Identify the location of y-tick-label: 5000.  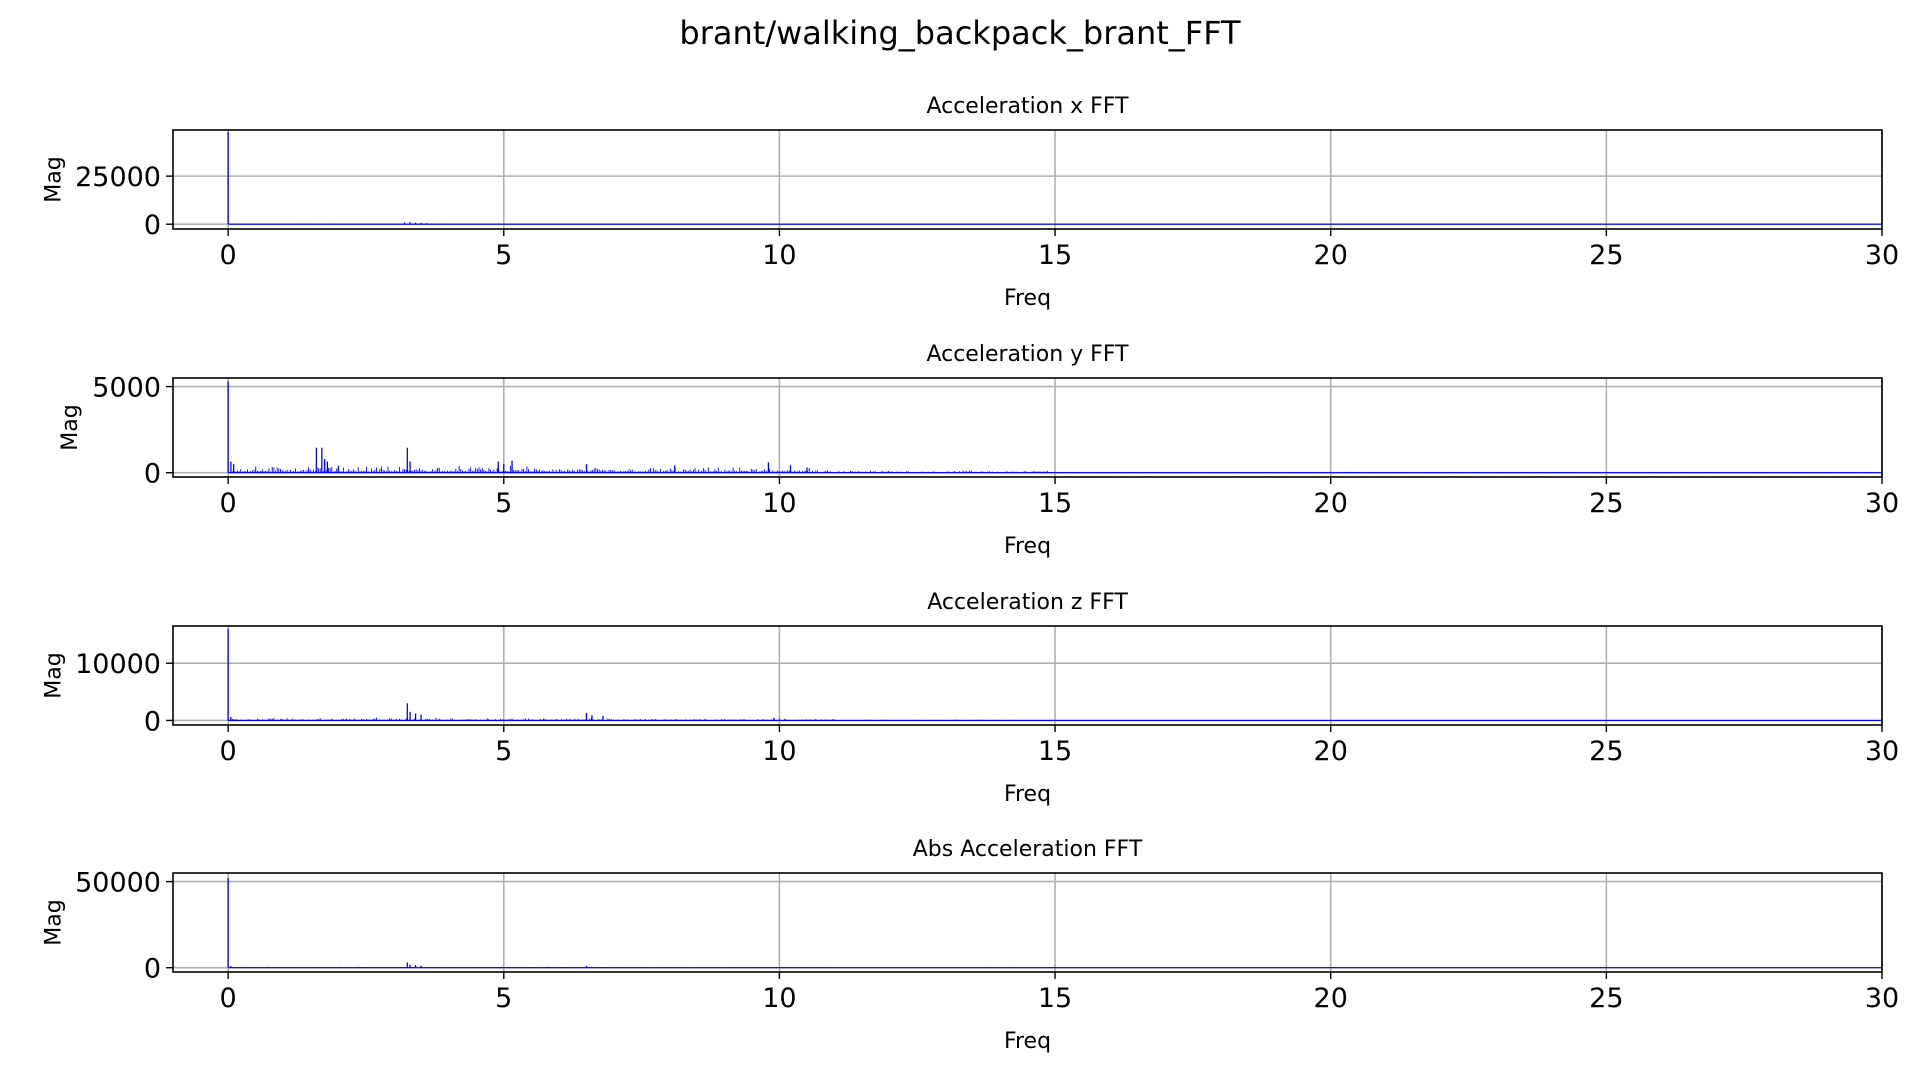
(126, 388).